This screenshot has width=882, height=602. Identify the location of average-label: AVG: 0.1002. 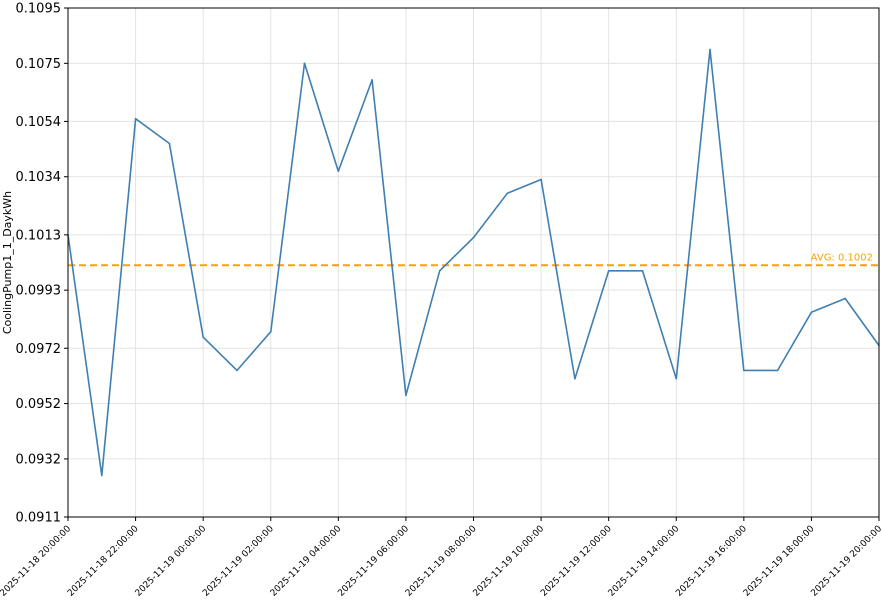
(842, 257).